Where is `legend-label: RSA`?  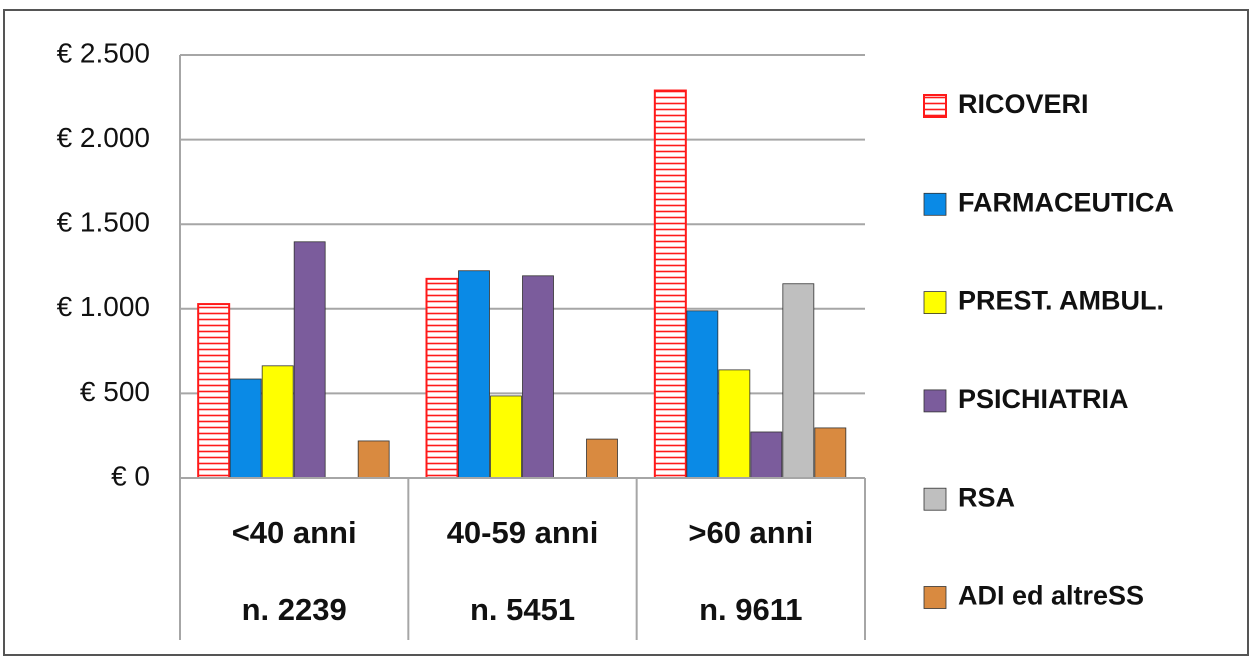
legend-label: RSA is located at coordinates (986, 497).